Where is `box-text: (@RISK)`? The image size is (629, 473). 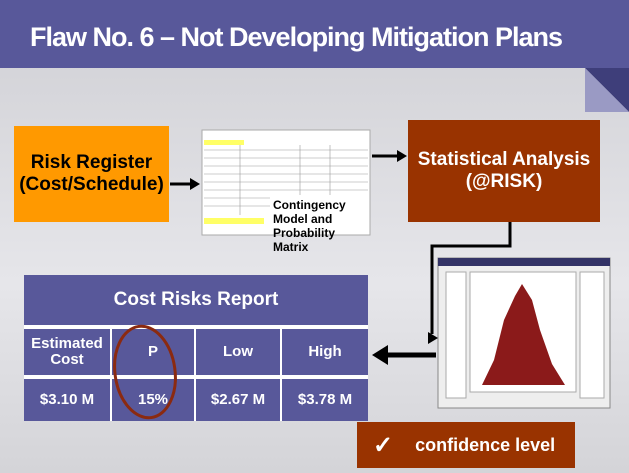
box-text: (@RISK) is located at coordinates (504, 181).